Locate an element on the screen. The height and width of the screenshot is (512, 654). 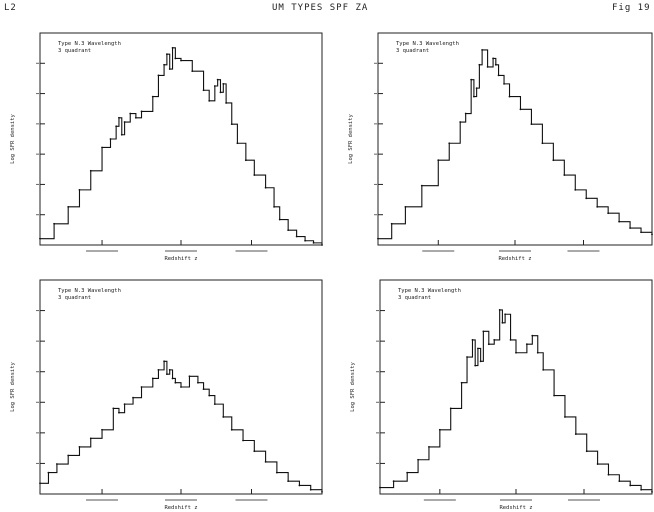
figure-title: UM TYPES SPF ZA is located at coordinates (320, 8).